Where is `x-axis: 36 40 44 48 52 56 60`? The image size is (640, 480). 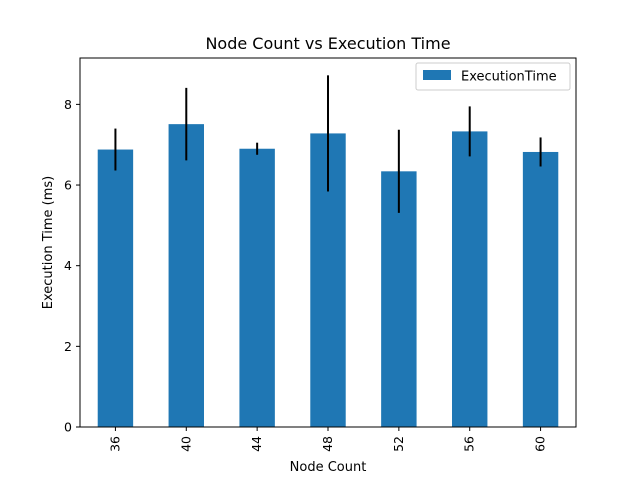
x-axis: 36 40 44 48 52 56 60 is located at coordinates (327, 439).